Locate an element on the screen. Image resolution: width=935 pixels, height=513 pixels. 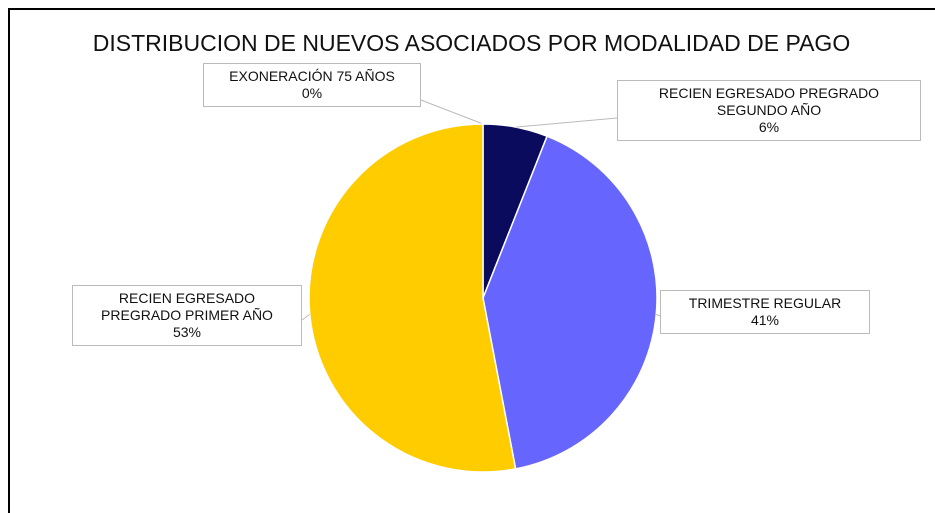
data-label: TRIMESTRE REGULAR 41% is located at coordinates (765, 312).